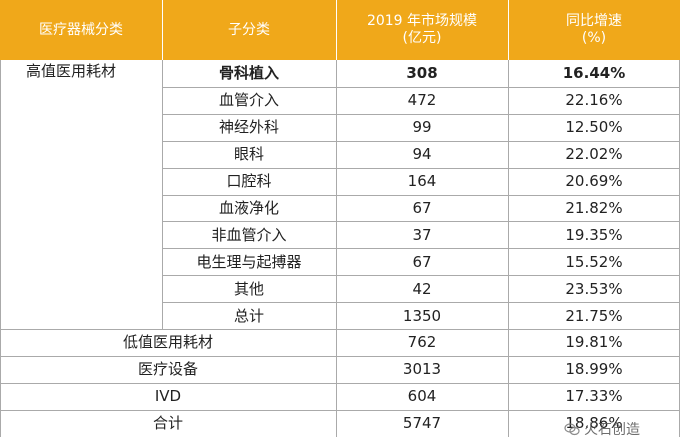 The image size is (680, 447). Describe the element at coordinates (572, 429) in the screenshot. I see `wechat-logo-icon` at that location.